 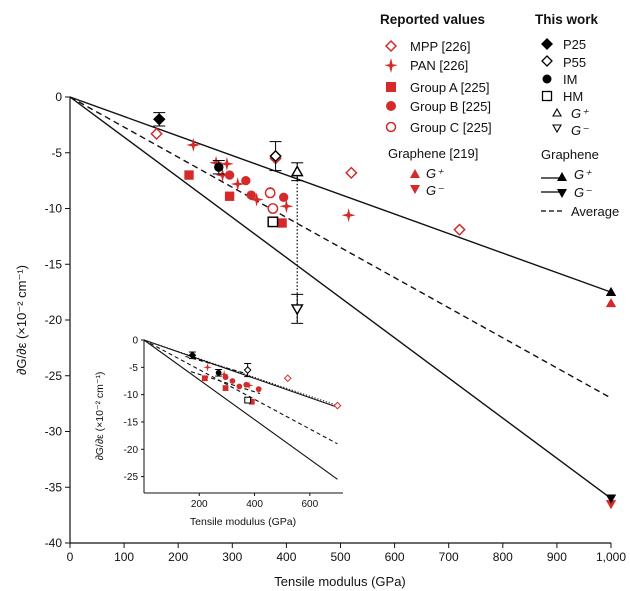 I want to click on inset-y-axis-label: ∂G/∂ε (×10⁻² cm⁻¹), so click(x=100, y=416).